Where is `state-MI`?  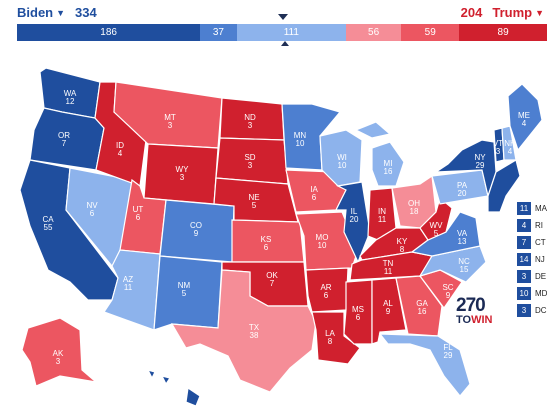 state-MI is located at coordinates (379, 154).